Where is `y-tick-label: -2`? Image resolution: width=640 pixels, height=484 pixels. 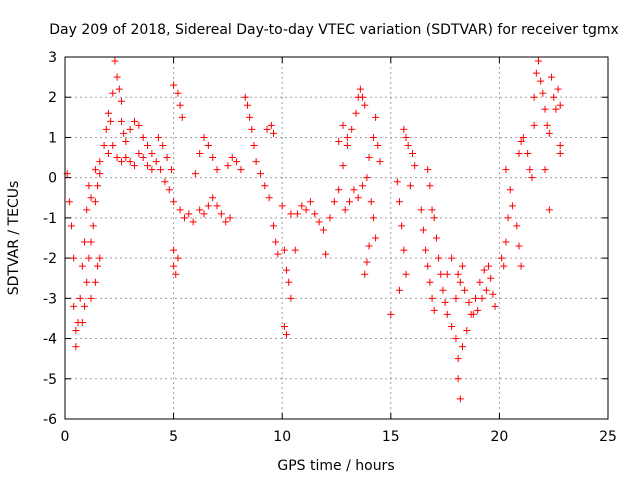
y-tick-label: -2 is located at coordinates (50, 259).